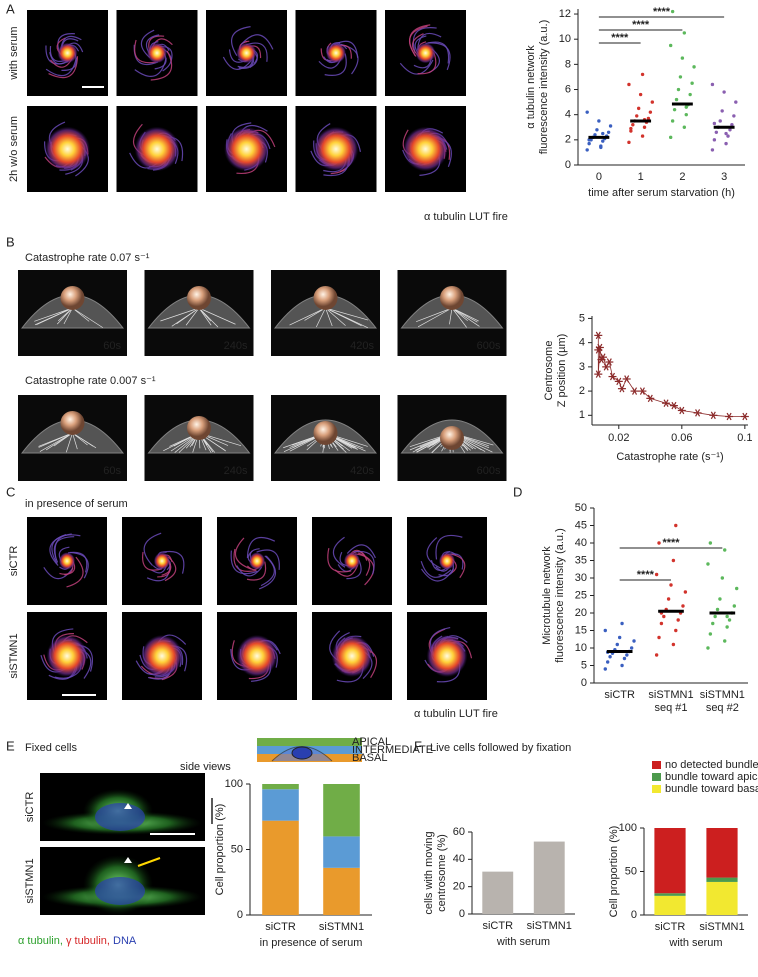 Image resolution: width=758 pixels, height=977 pixels. I want to click on x-tick-label: siSTMN1, so click(721, 927).